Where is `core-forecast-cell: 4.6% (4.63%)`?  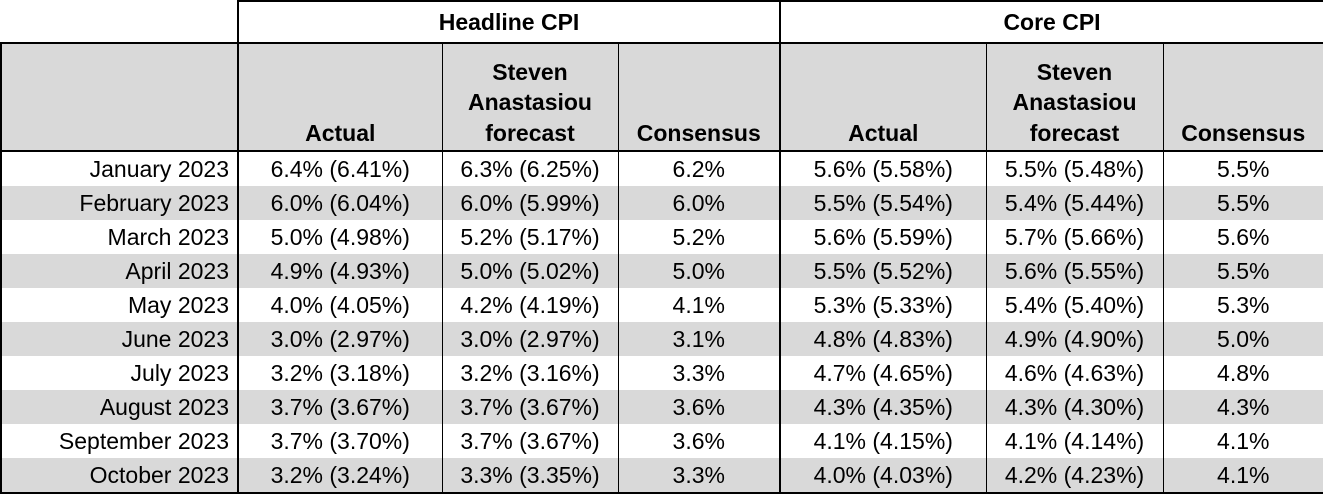 core-forecast-cell: 4.6% (4.63%) is located at coordinates (1074, 373).